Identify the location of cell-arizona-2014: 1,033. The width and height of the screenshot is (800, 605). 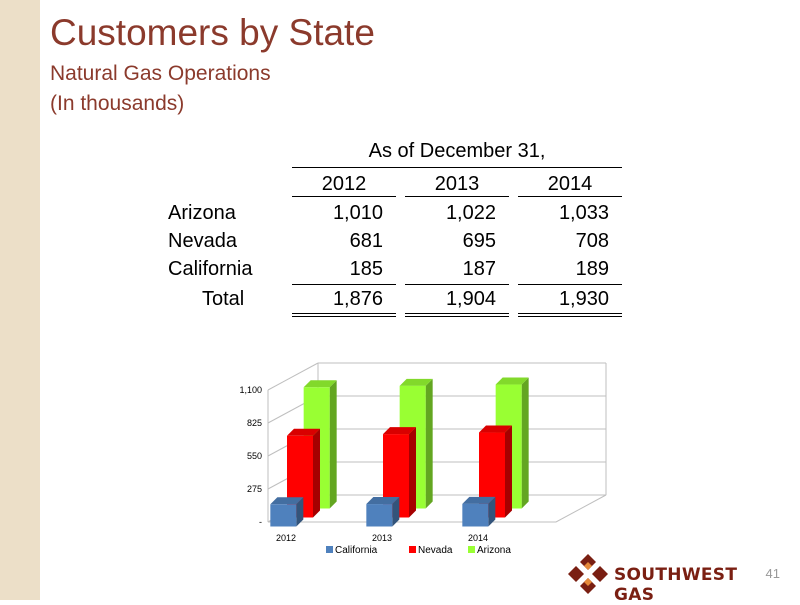
(583, 213).